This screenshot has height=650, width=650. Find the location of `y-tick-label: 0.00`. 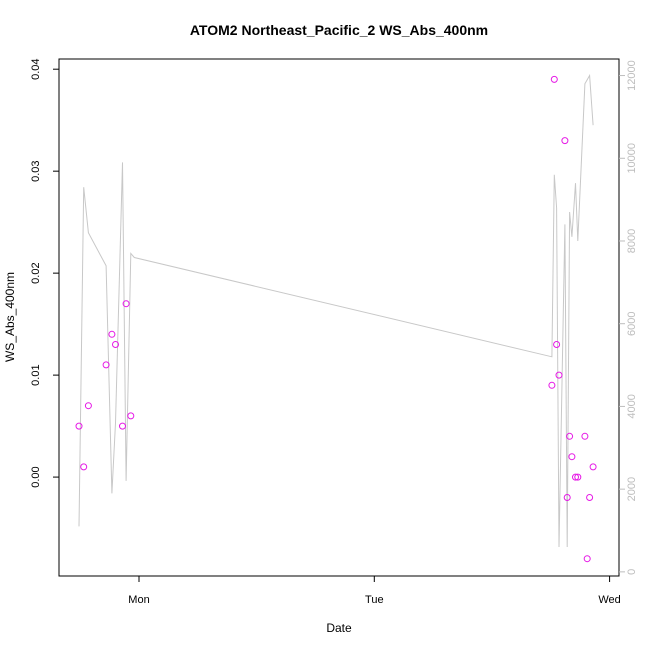

y-tick-label: 0.00 is located at coordinates (36, 476).